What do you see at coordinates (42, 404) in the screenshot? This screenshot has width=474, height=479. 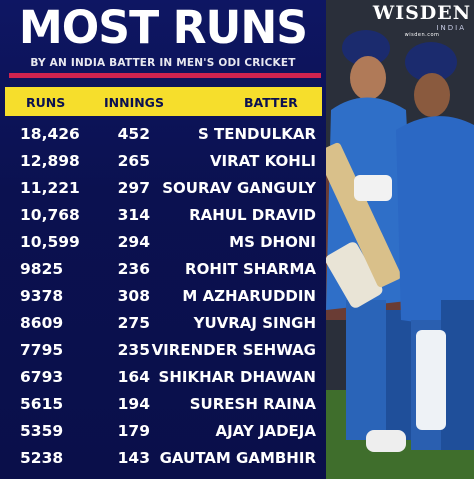 I see `runs-cell: 5615` at bounding box center [42, 404].